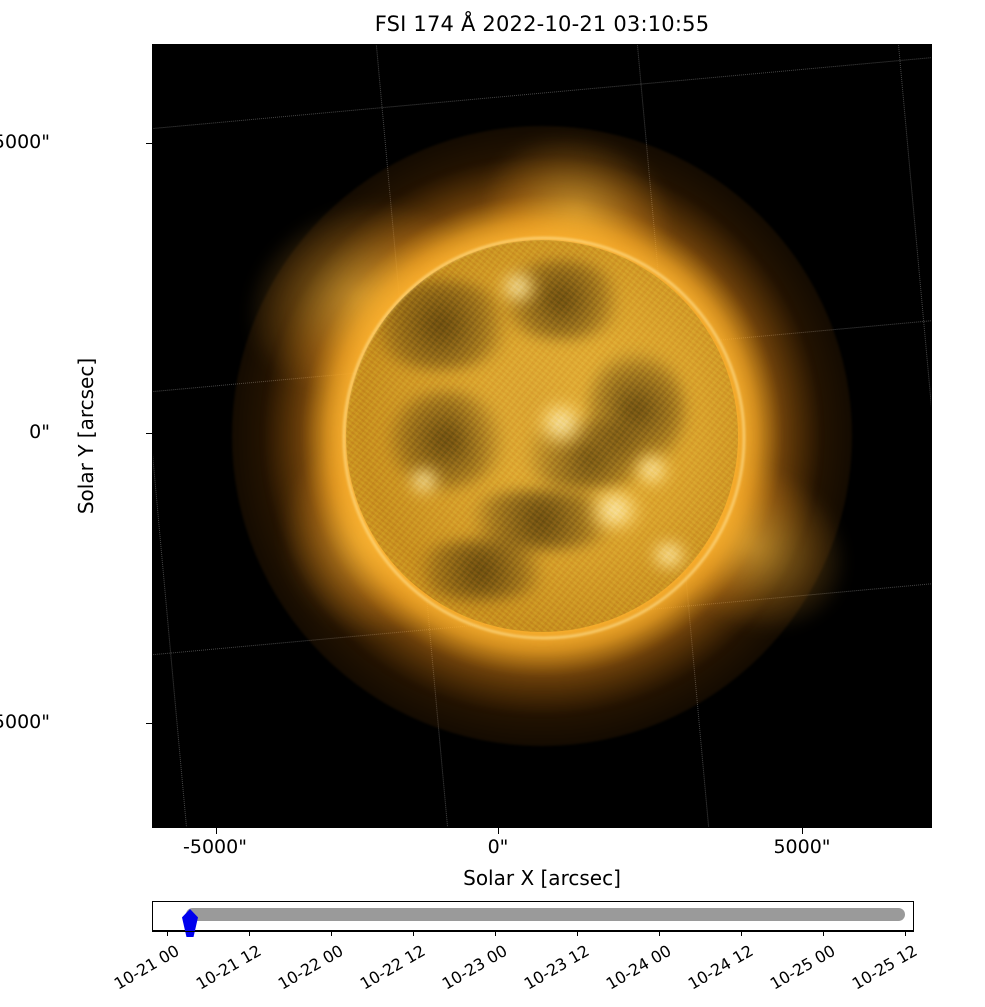 Image resolution: width=985 pixels, height=1007 pixels. Describe the element at coordinates (533, 931) in the screenshot. I see `time-axis-line` at that location.